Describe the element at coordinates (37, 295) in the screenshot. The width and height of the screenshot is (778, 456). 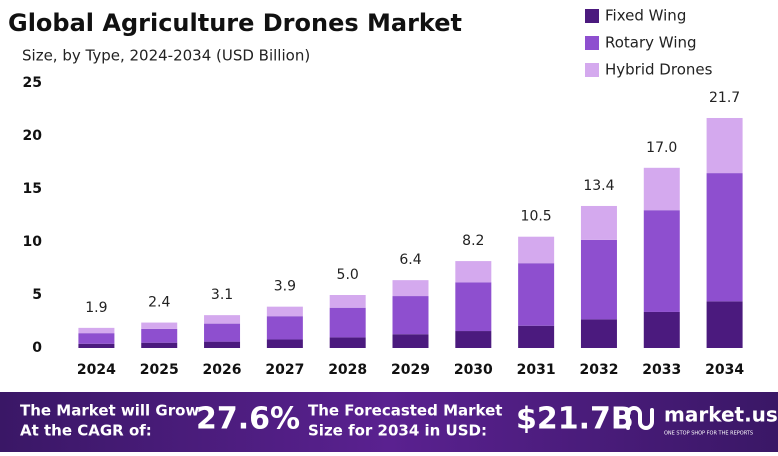
I see `y-tick-label: 5` at that location.